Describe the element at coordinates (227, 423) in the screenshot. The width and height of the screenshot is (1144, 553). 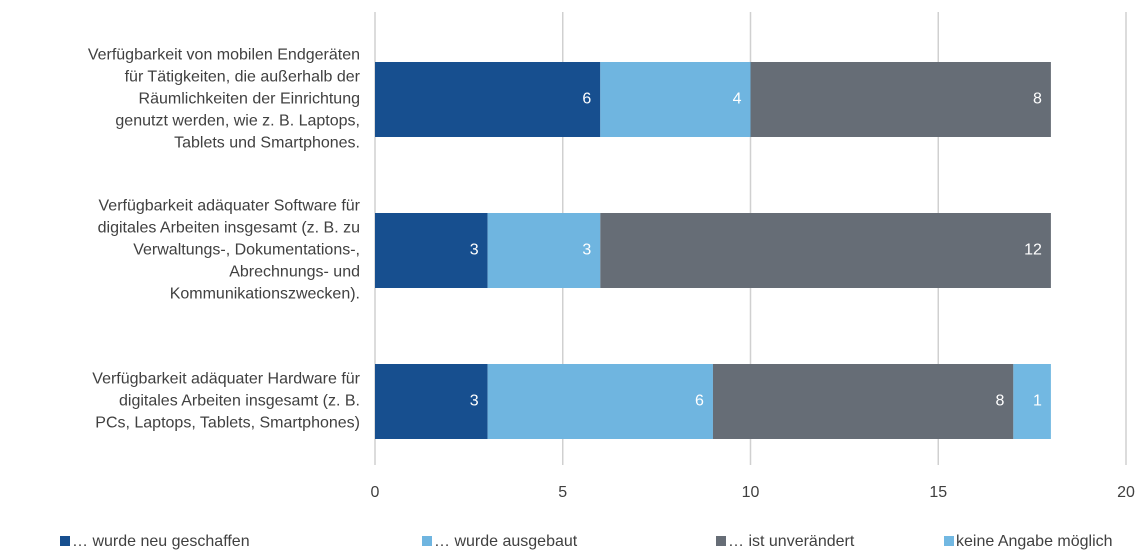
I see `category-label: PCs, Laptops, Tablets, Smartphones)` at that location.